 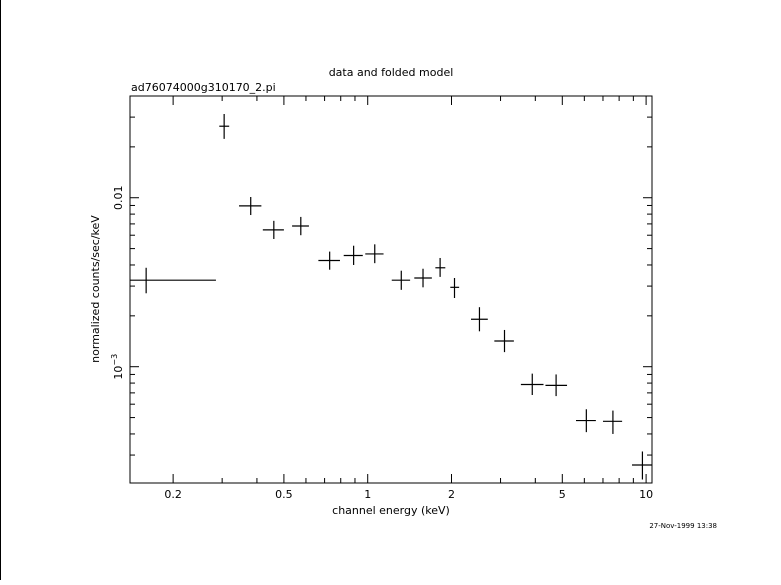 What do you see at coordinates (367, 494) in the screenshot?
I see `x-tick-label: 1` at bounding box center [367, 494].